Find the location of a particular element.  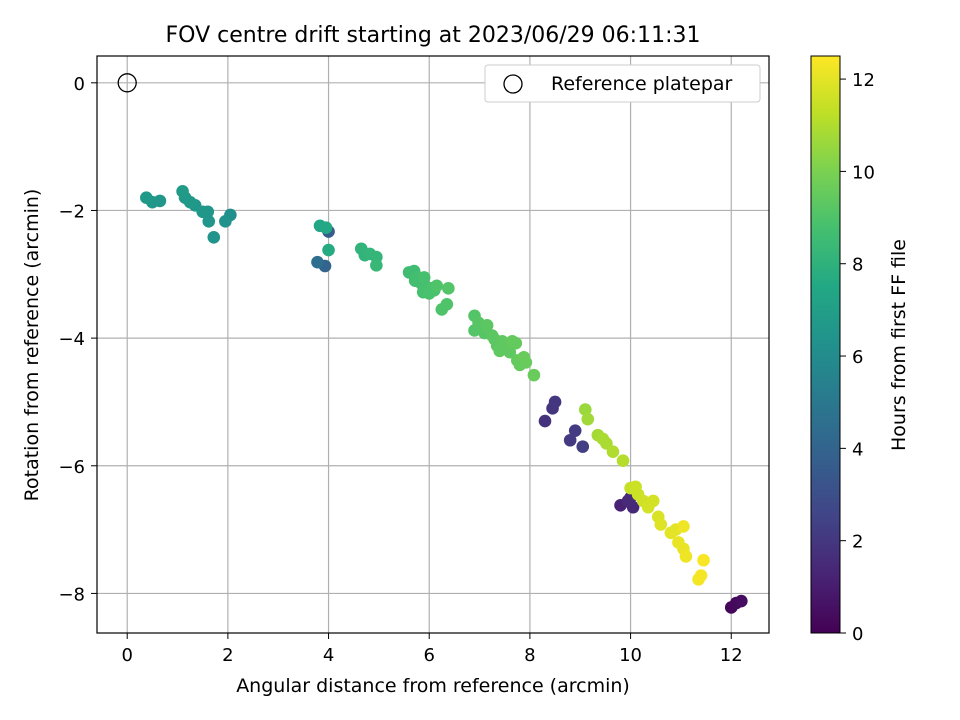

colorbar-tick-label: 8 is located at coordinates (857, 265).